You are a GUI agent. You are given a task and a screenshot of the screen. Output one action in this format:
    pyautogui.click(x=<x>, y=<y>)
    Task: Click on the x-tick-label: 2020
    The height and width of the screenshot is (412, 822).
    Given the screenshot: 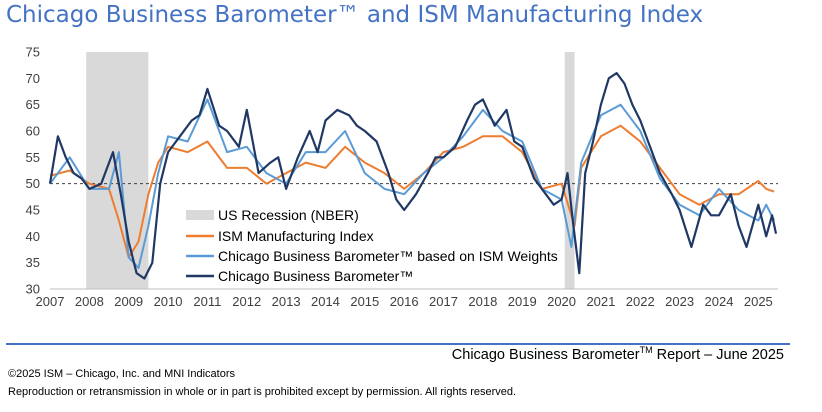 What is the action you would take?
    pyautogui.click(x=561, y=301)
    